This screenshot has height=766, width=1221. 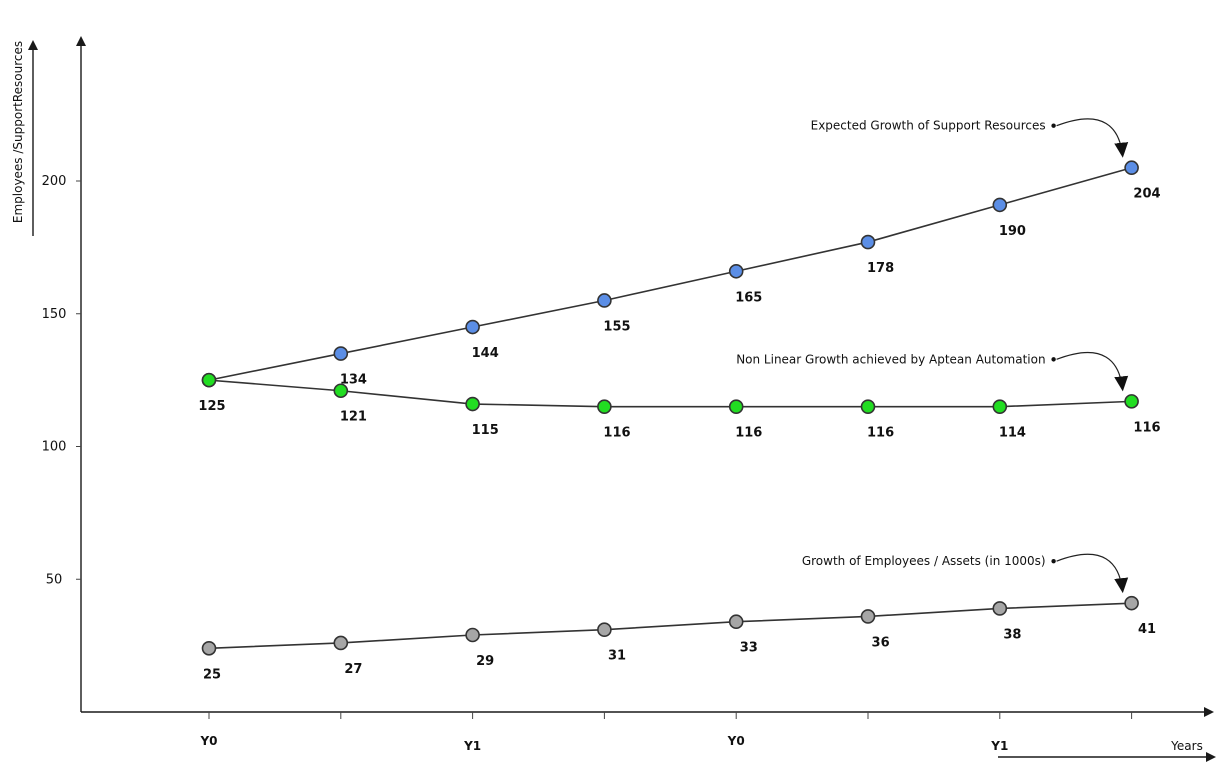 What do you see at coordinates (1012, 634) in the screenshot?
I see `data-label: 38` at bounding box center [1012, 634].